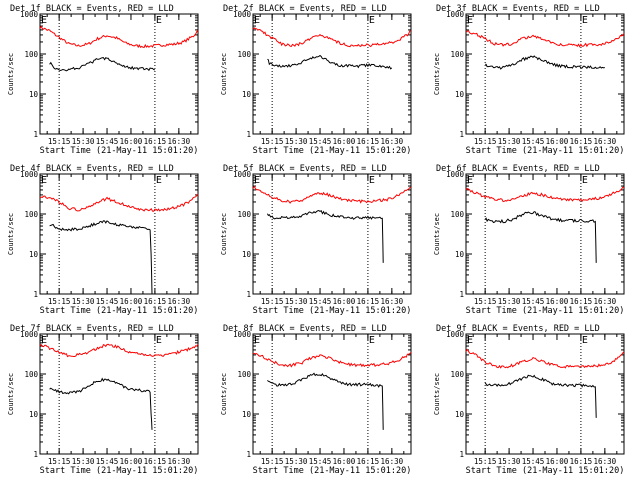 This screenshot has width=640, height=480. I want to click on chart-title: Det 5f BLACK = Events, RED = LLD, so click(305, 169).